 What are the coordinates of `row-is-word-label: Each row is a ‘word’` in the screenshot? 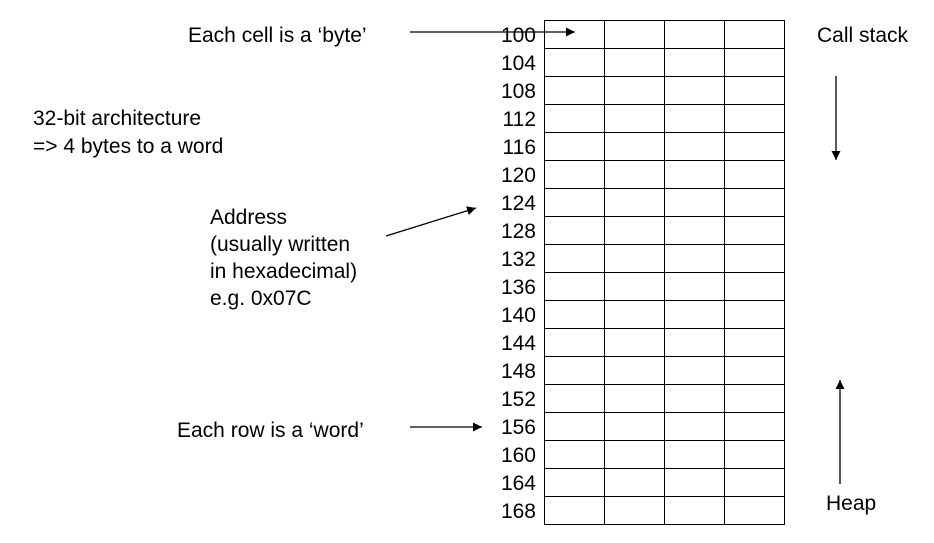 It's located at (270, 430).